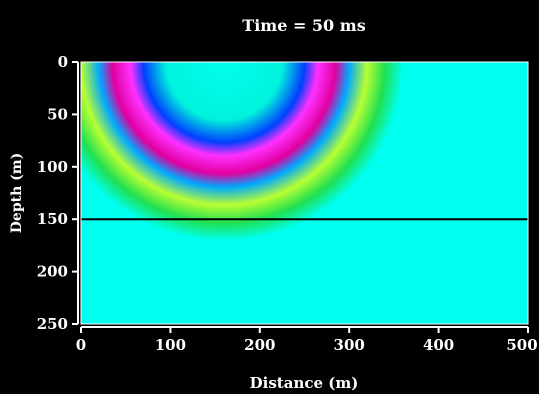 The width and height of the screenshot is (539, 394). What do you see at coordinates (304, 383) in the screenshot?
I see `x-axis-label: Distance (m)` at bounding box center [304, 383].